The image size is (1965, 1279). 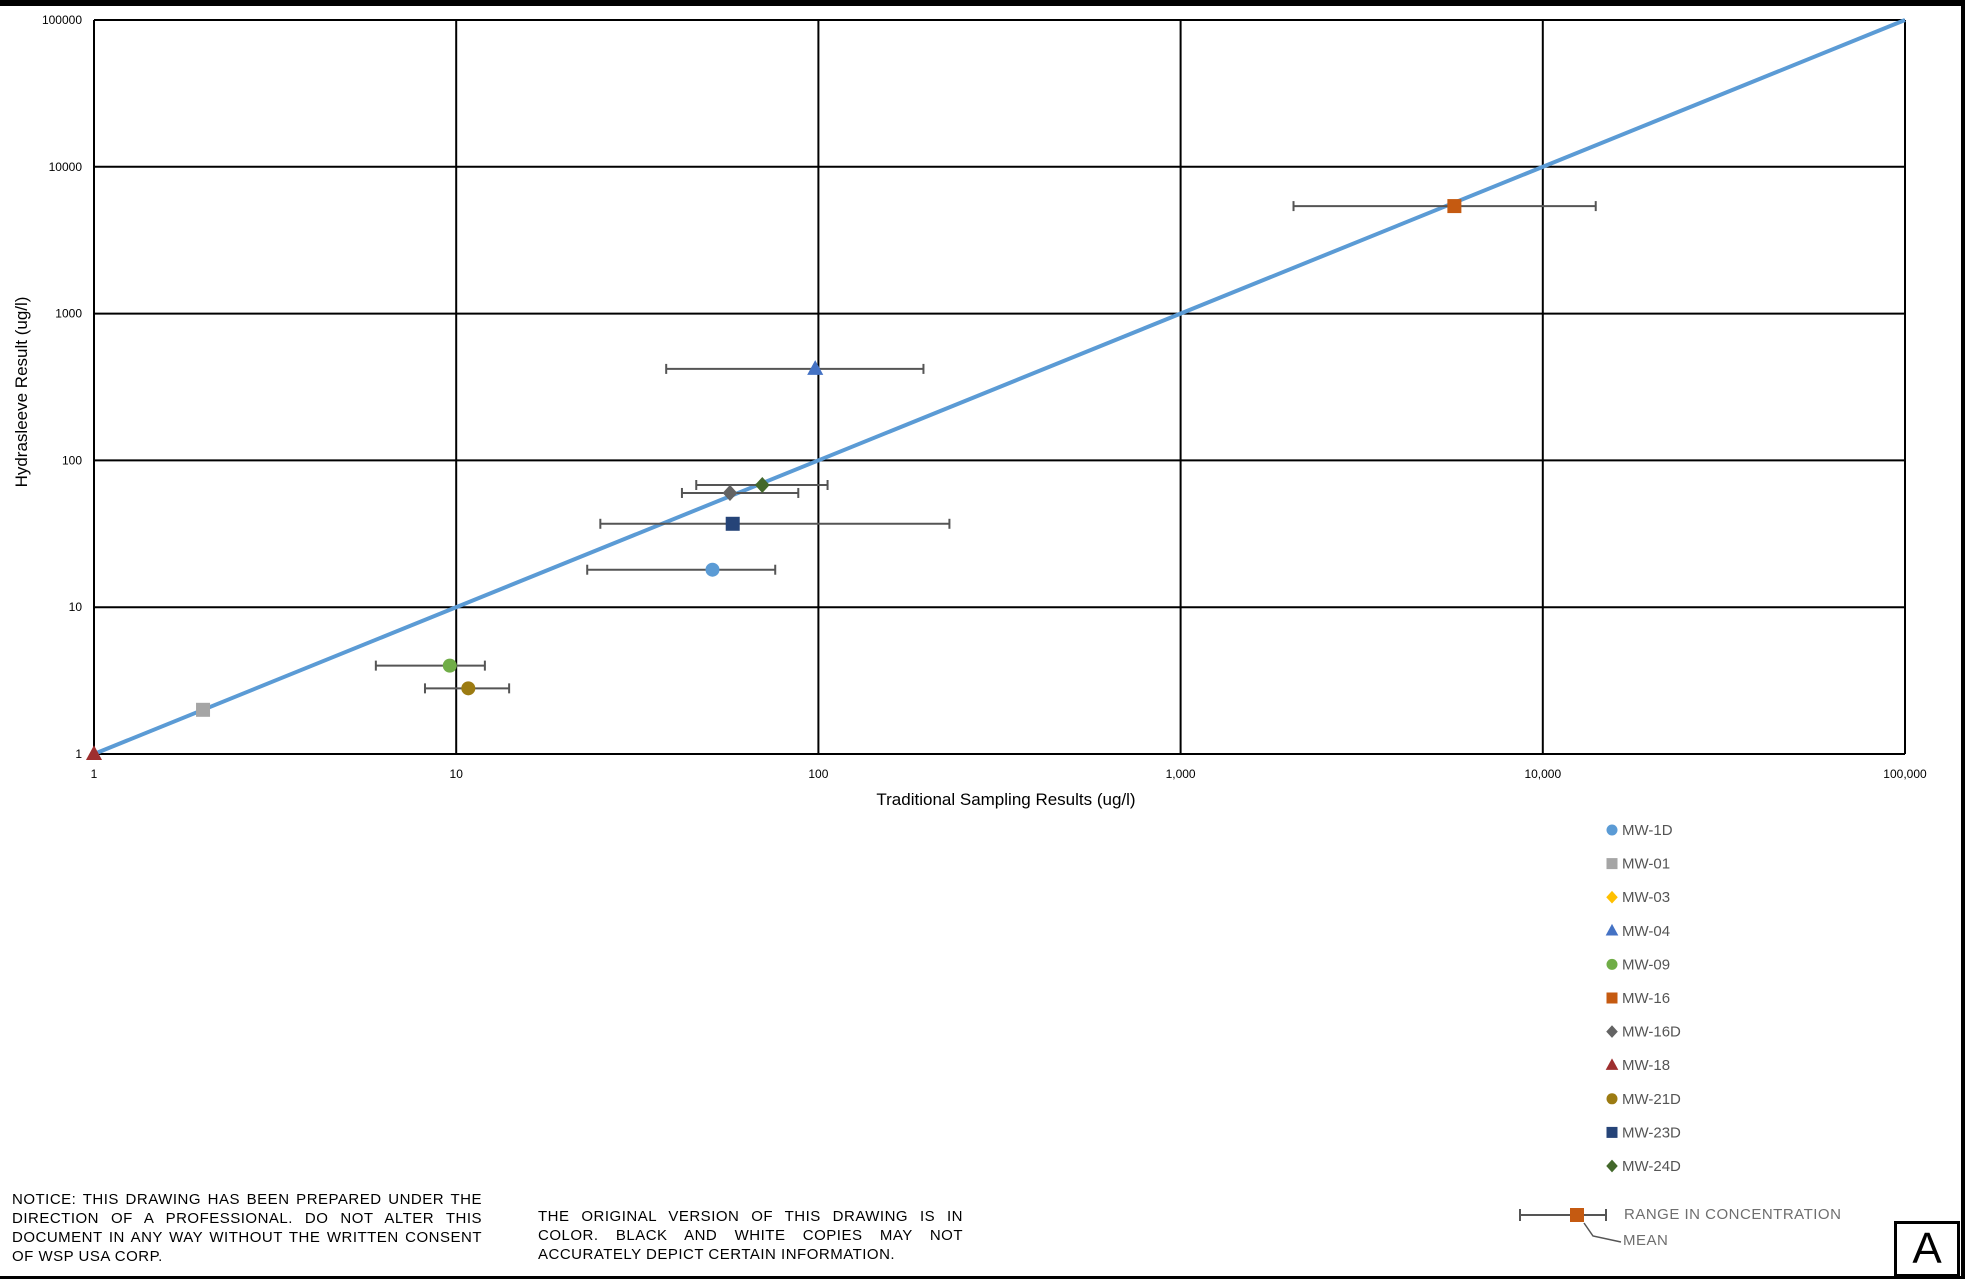 What do you see at coordinates (78, 754) in the screenshot?
I see `y-tick-label: 1` at bounding box center [78, 754].